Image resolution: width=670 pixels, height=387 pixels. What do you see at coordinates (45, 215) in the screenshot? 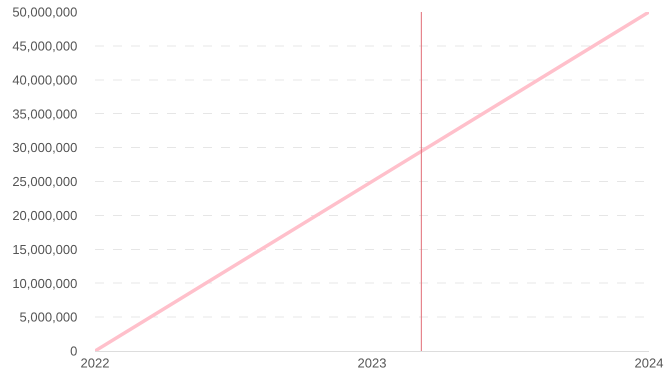
I see `y-tick-label: 20,000,000` at bounding box center [45, 215].